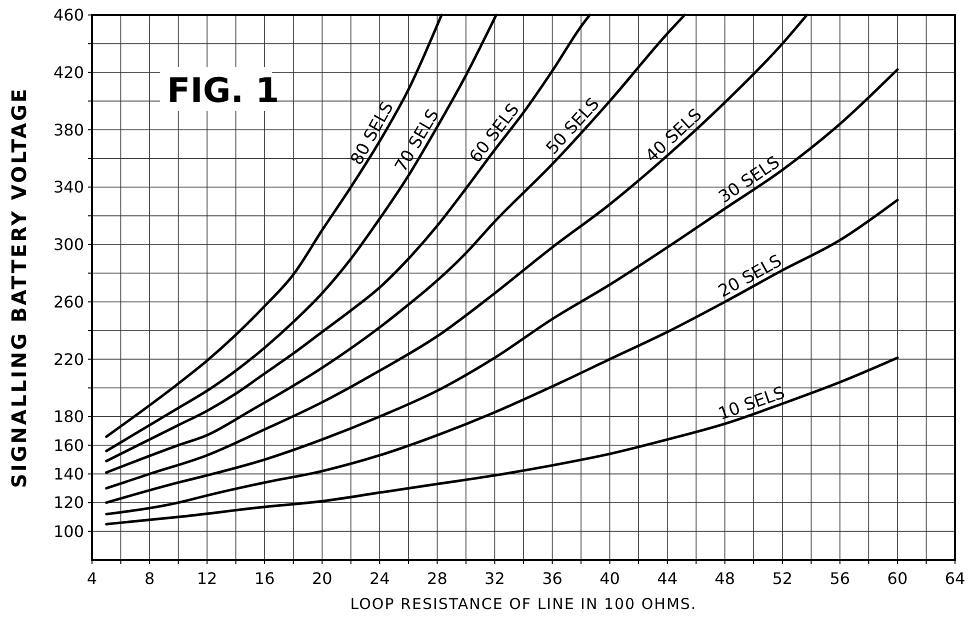  What do you see at coordinates (782, 578) in the screenshot?
I see `x-tick-label: 52` at bounding box center [782, 578].